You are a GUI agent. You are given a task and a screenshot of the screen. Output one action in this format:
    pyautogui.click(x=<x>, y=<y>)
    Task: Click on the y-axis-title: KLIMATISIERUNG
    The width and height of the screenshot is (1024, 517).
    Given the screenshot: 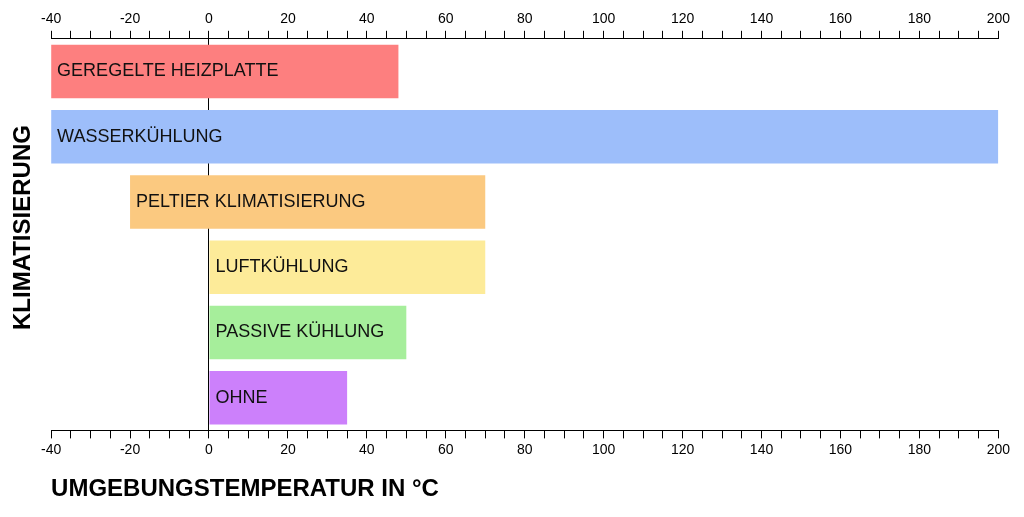 What is the action you would take?
    pyautogui.click(x=22, y=228)
    